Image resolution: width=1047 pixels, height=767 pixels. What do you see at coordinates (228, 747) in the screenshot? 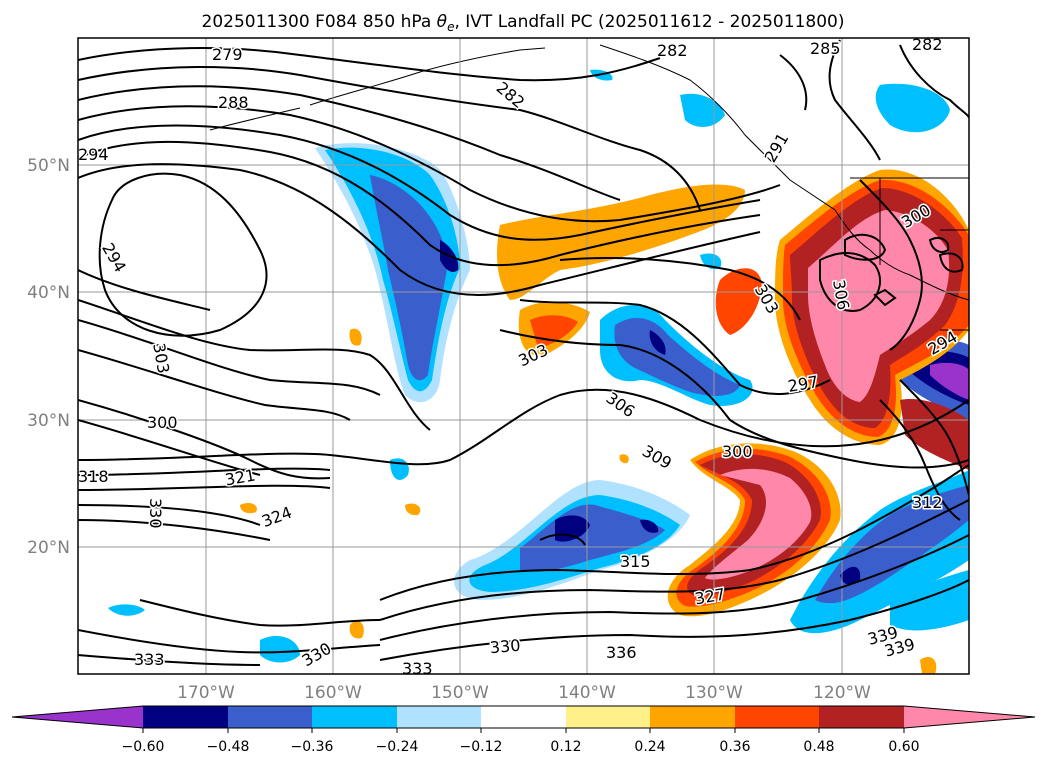
I see `colorbar-tick-label: −0.48` at bounding box center [228, 747].